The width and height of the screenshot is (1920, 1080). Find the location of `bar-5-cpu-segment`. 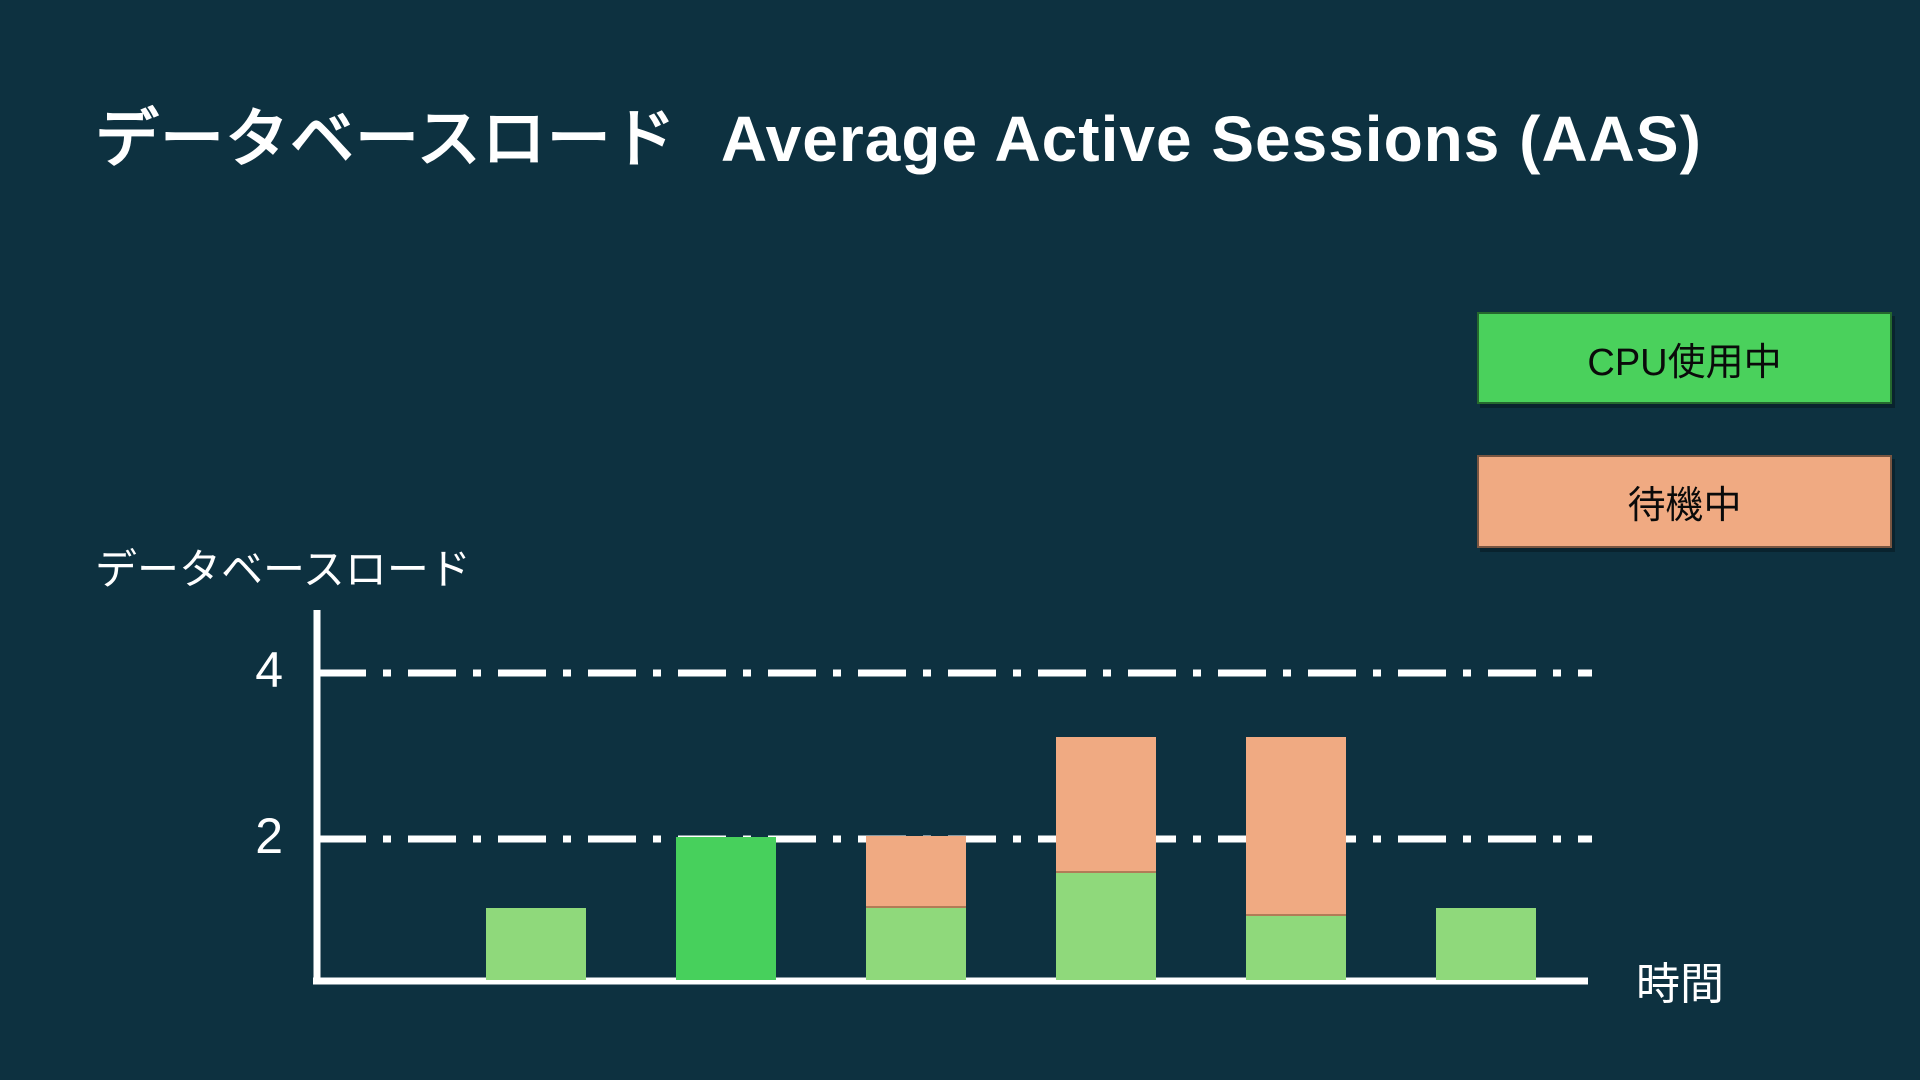

bar-5-cpu-segment is located at coordinates (1296, 948).